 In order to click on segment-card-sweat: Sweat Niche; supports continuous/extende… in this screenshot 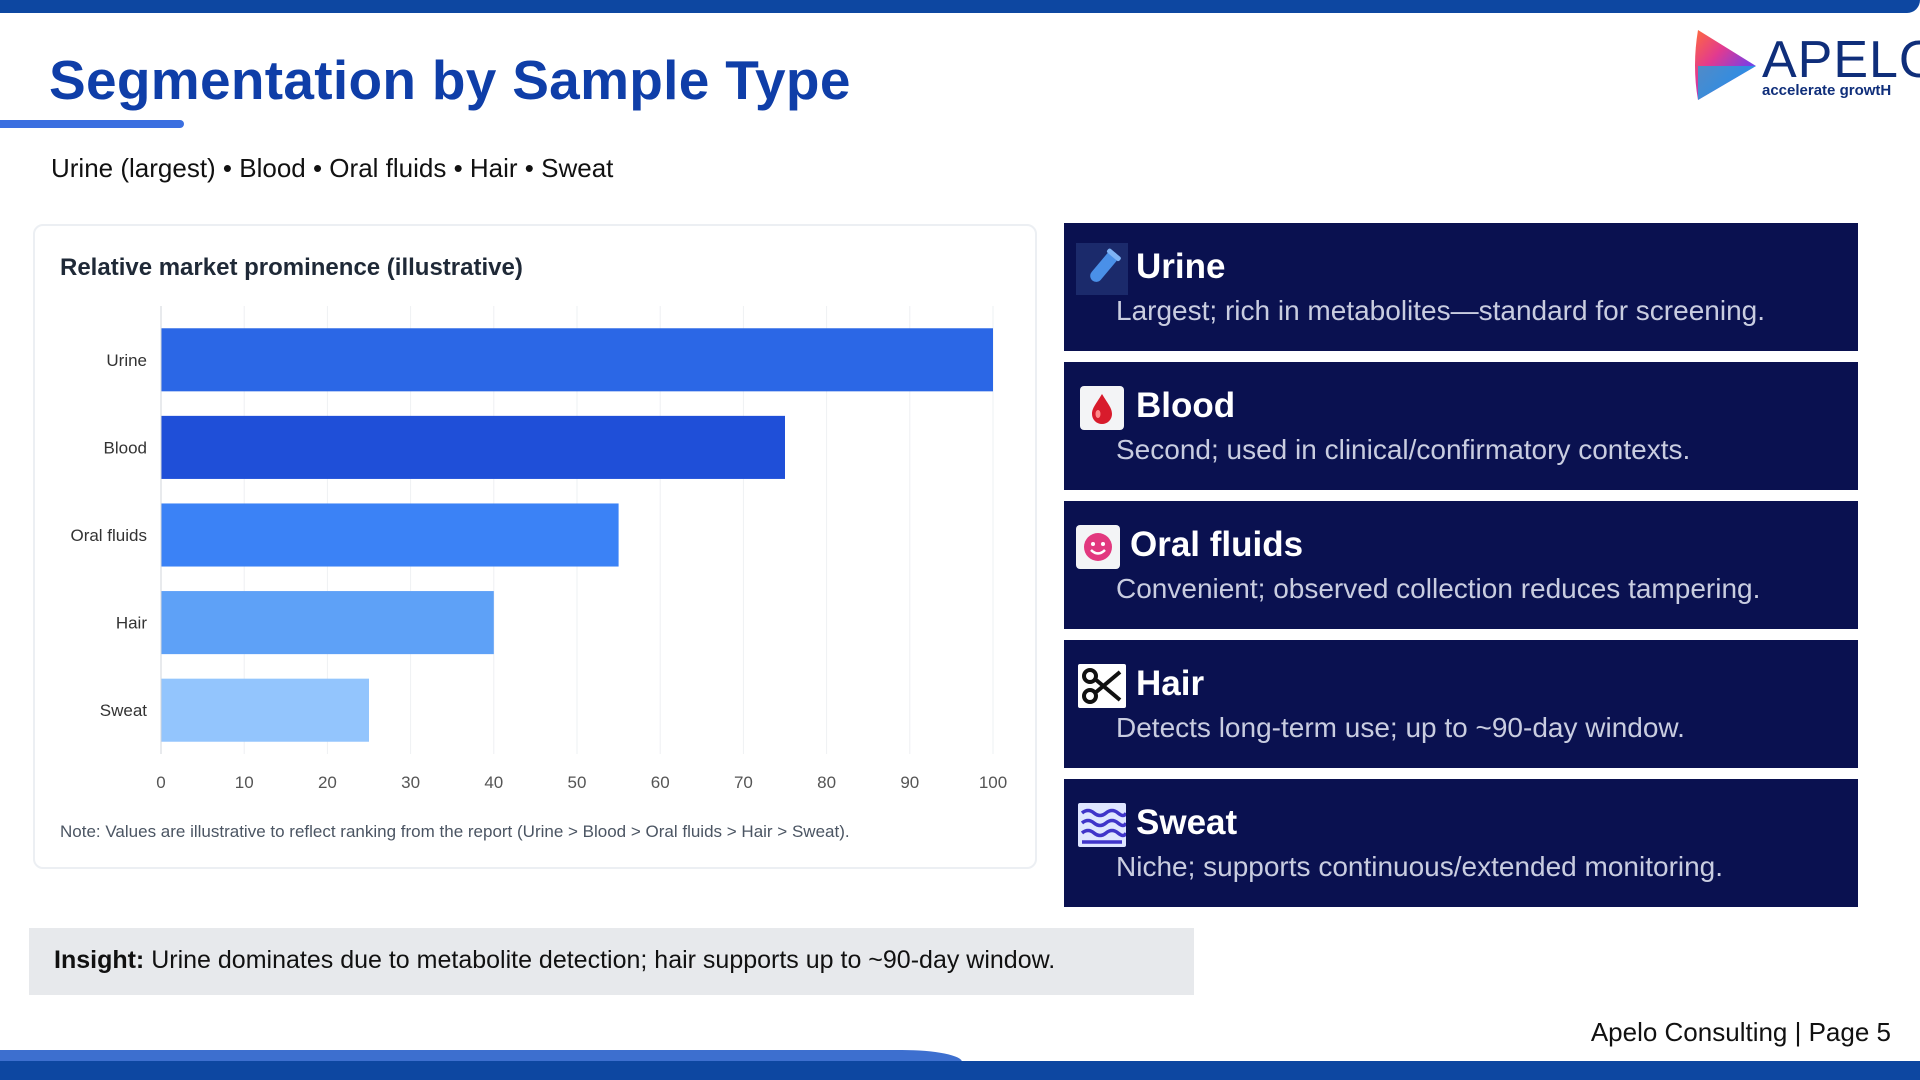, I will do `click(1461, 843)`.